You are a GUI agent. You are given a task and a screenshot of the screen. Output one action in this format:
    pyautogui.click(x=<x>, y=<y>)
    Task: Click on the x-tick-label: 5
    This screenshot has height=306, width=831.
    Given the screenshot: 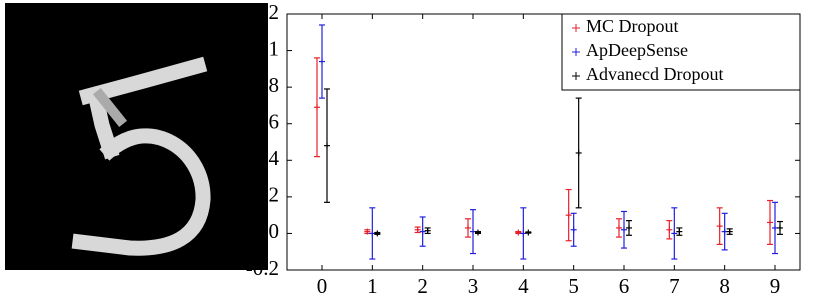 What is the action you would take?
    pyautogui.click(x=573, y=286)
    